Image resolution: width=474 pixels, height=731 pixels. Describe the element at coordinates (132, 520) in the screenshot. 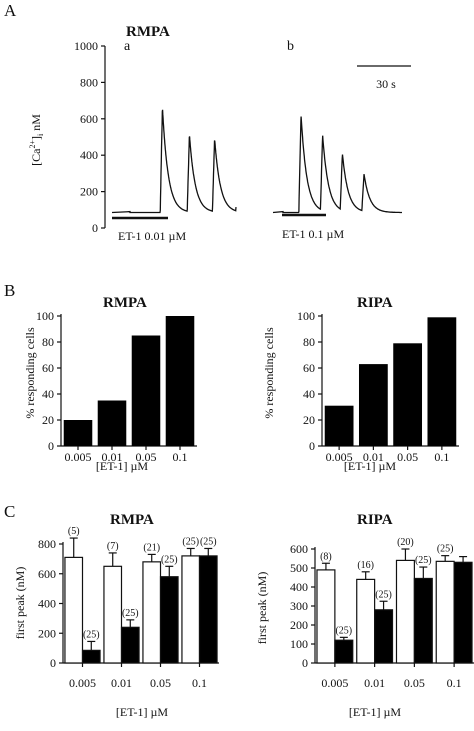

I see `panel-c-rmpa-title: RMPA` at that location.